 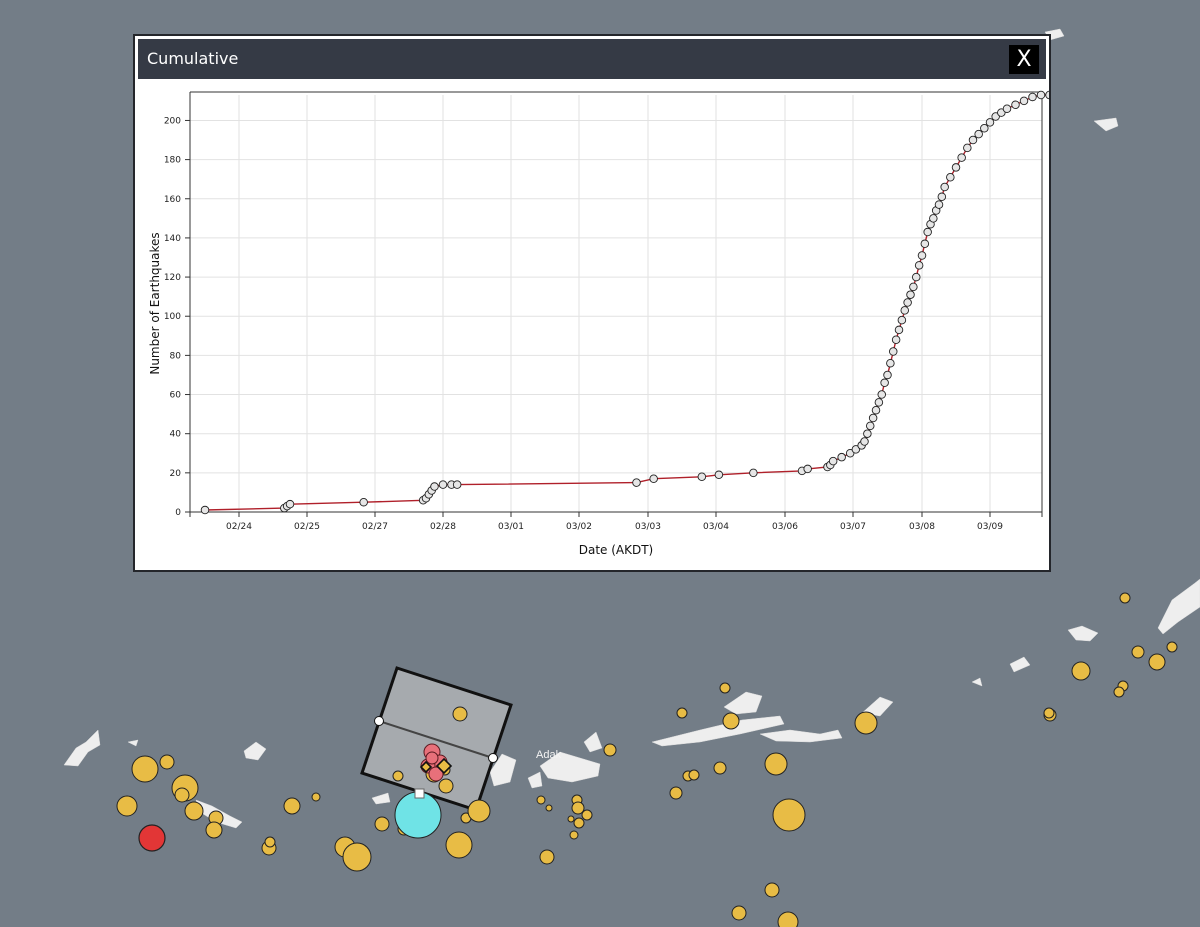 I want to click on y-tick-label: 80, so click(x=176, y=356).